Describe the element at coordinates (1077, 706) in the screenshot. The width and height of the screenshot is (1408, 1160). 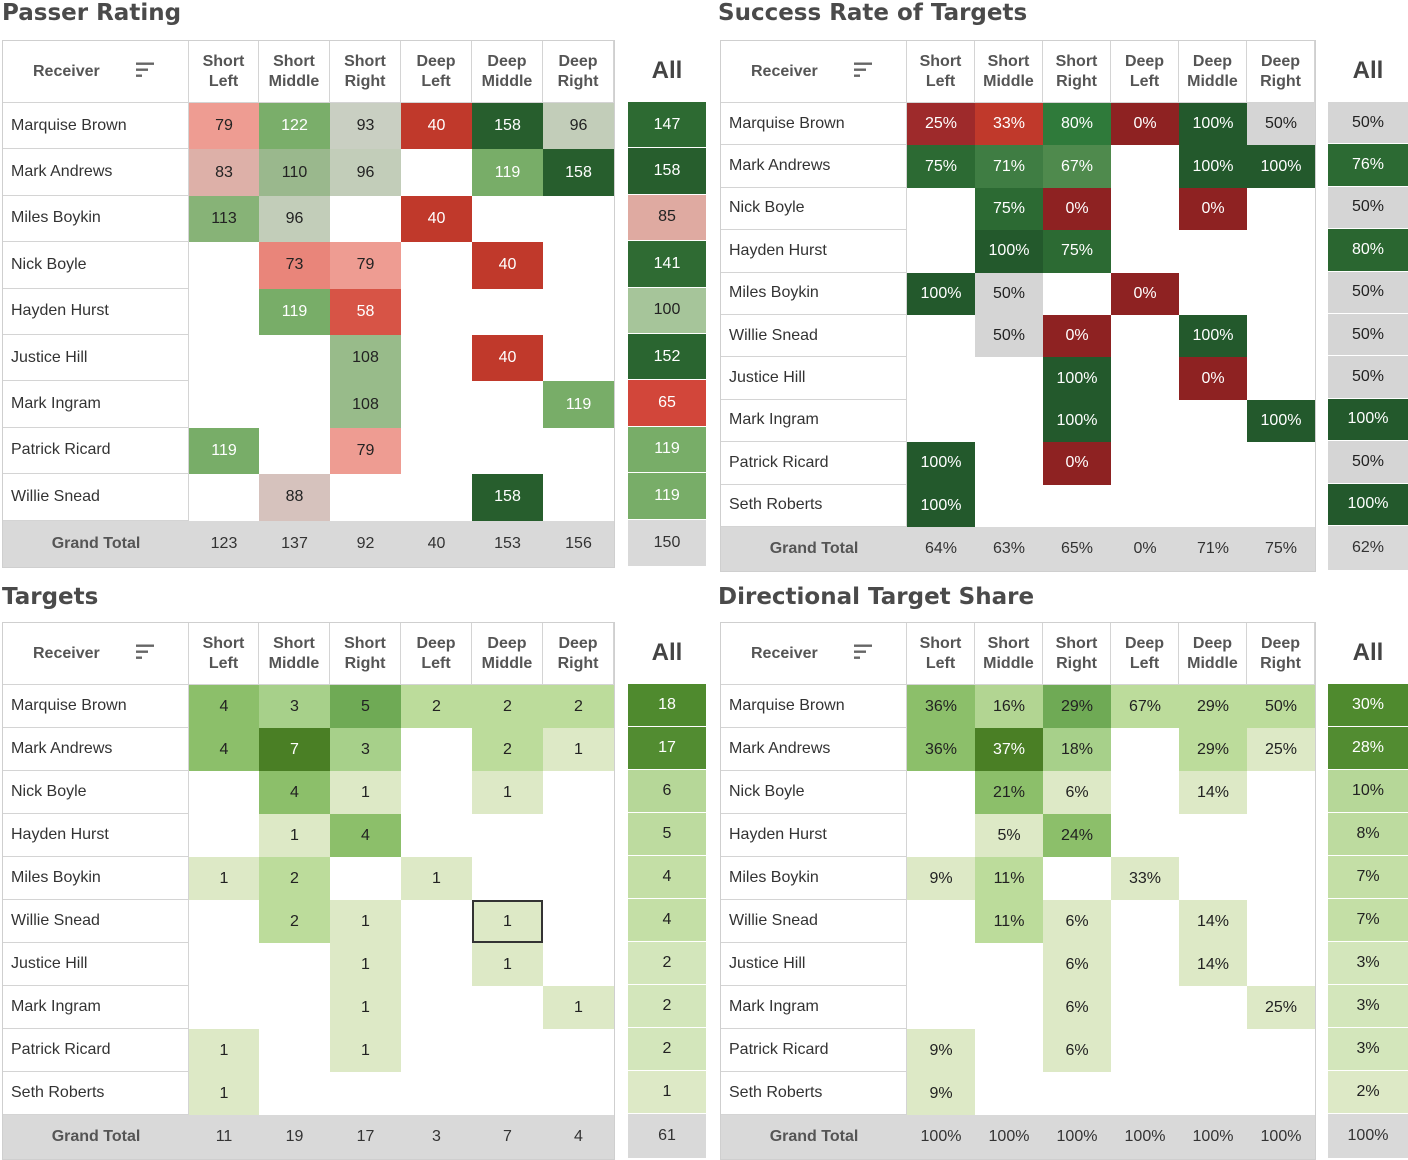
I see `data-cell: 29%` at that location.